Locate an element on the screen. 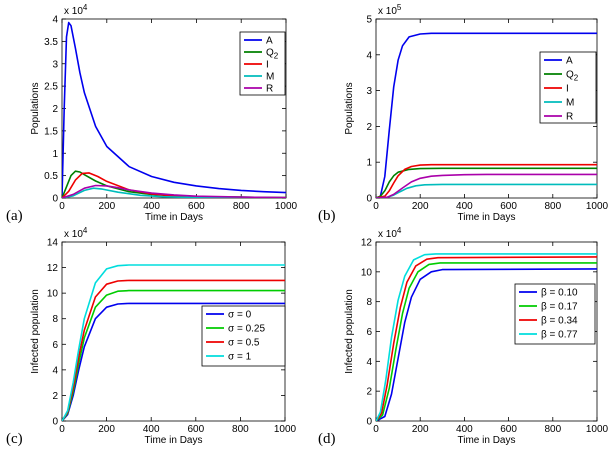 This screenshot has height=451, width=615. legend-entry-name: β = 0.34 is located at coordinates (559, 321).